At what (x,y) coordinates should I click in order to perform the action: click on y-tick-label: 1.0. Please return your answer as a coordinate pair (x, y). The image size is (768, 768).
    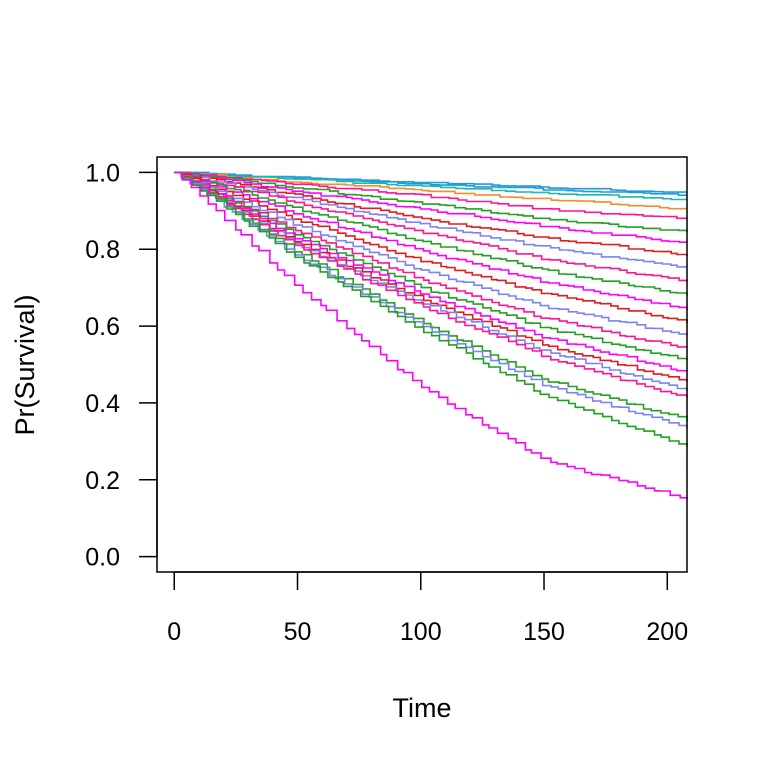
    Looking at the image, I should click on (102, 173).